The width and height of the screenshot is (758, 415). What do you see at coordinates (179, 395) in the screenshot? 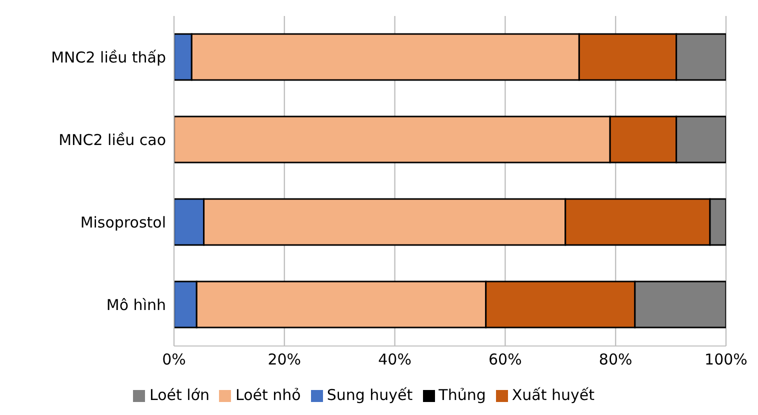
I see `legend-label: Loét lớn` at bounding box center [179, 395].